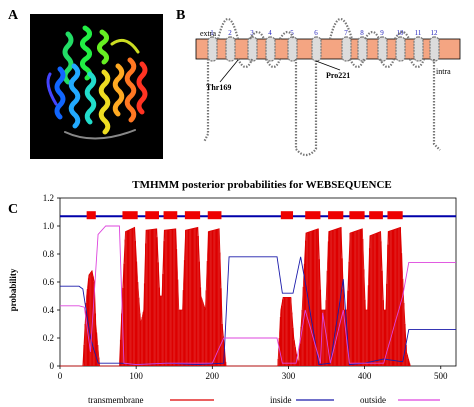 The height and width of the screenshot is (407, 474). Describe the element at coordinates (328, 49) in the screenshot. I see `membrane-band` at that location.